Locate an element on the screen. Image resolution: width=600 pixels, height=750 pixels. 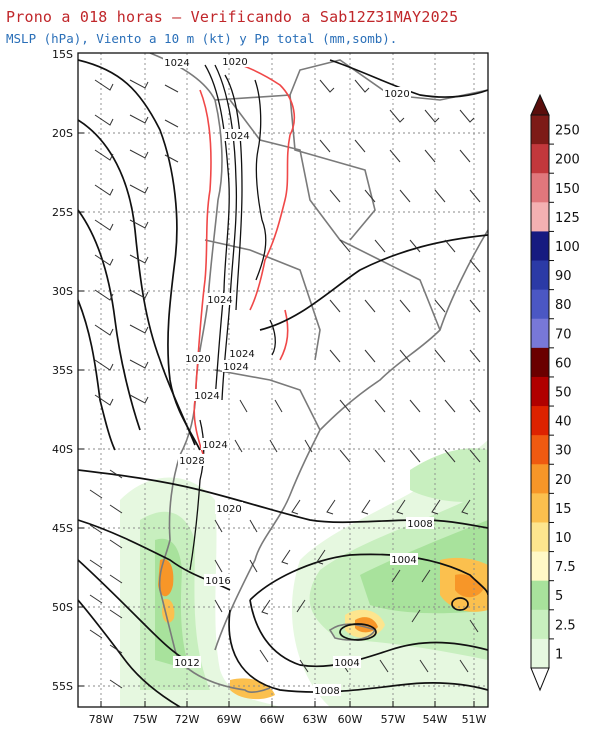
colorbar-label: 100 is located at coordinates (567, 247).